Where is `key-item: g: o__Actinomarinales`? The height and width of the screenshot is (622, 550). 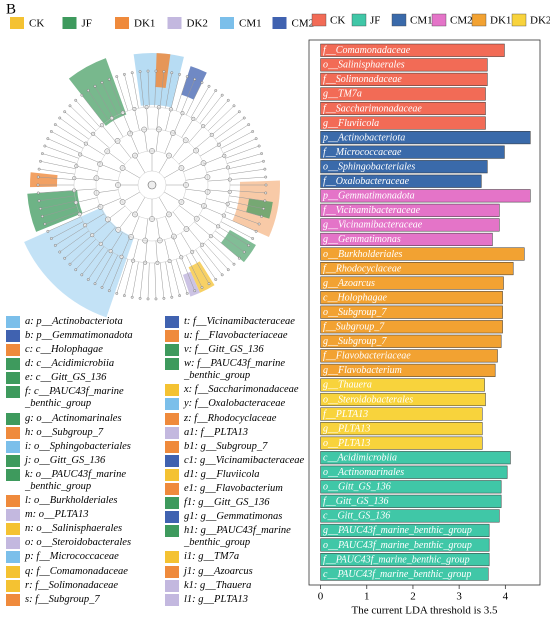 key-item: g: o__Actinomarinales is located at coordinates (82, 418).